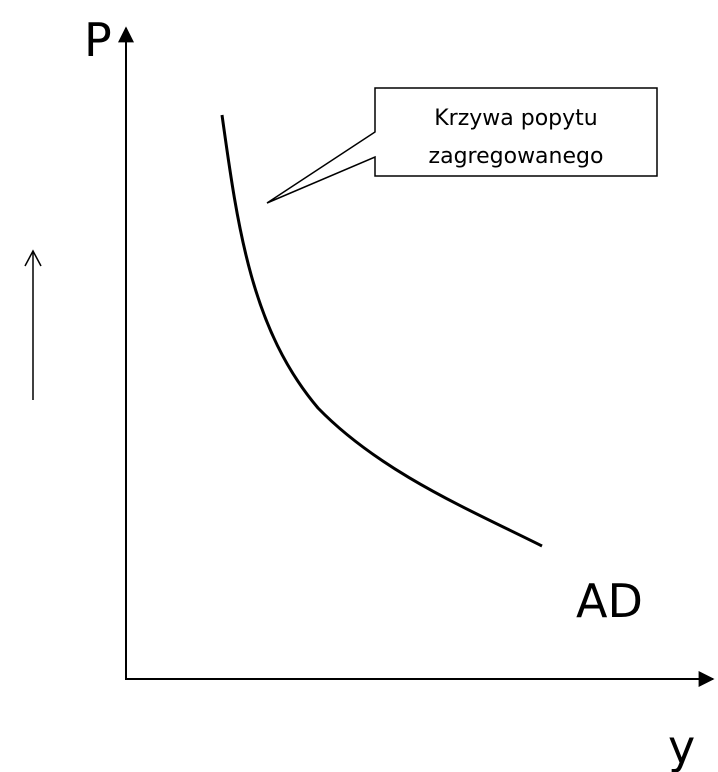  Describe the element at coordinates (98, 40) in the screenshot. I see `y-axis-label: P` at that location.